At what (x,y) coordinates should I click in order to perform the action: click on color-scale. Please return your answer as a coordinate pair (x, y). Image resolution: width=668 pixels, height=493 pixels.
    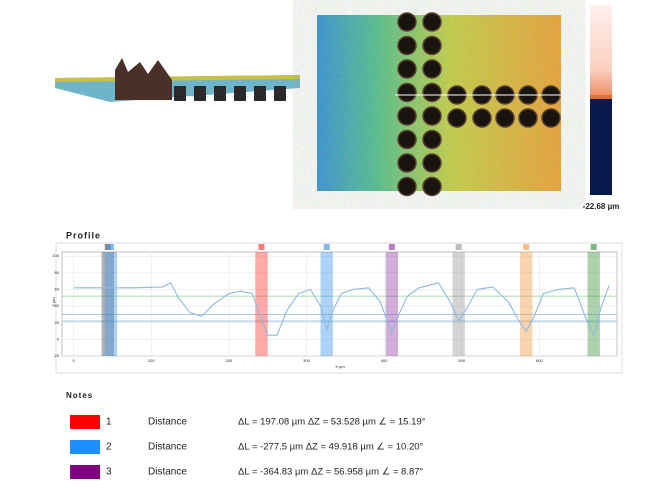
    Looking at the image, I should click on (601, 100).